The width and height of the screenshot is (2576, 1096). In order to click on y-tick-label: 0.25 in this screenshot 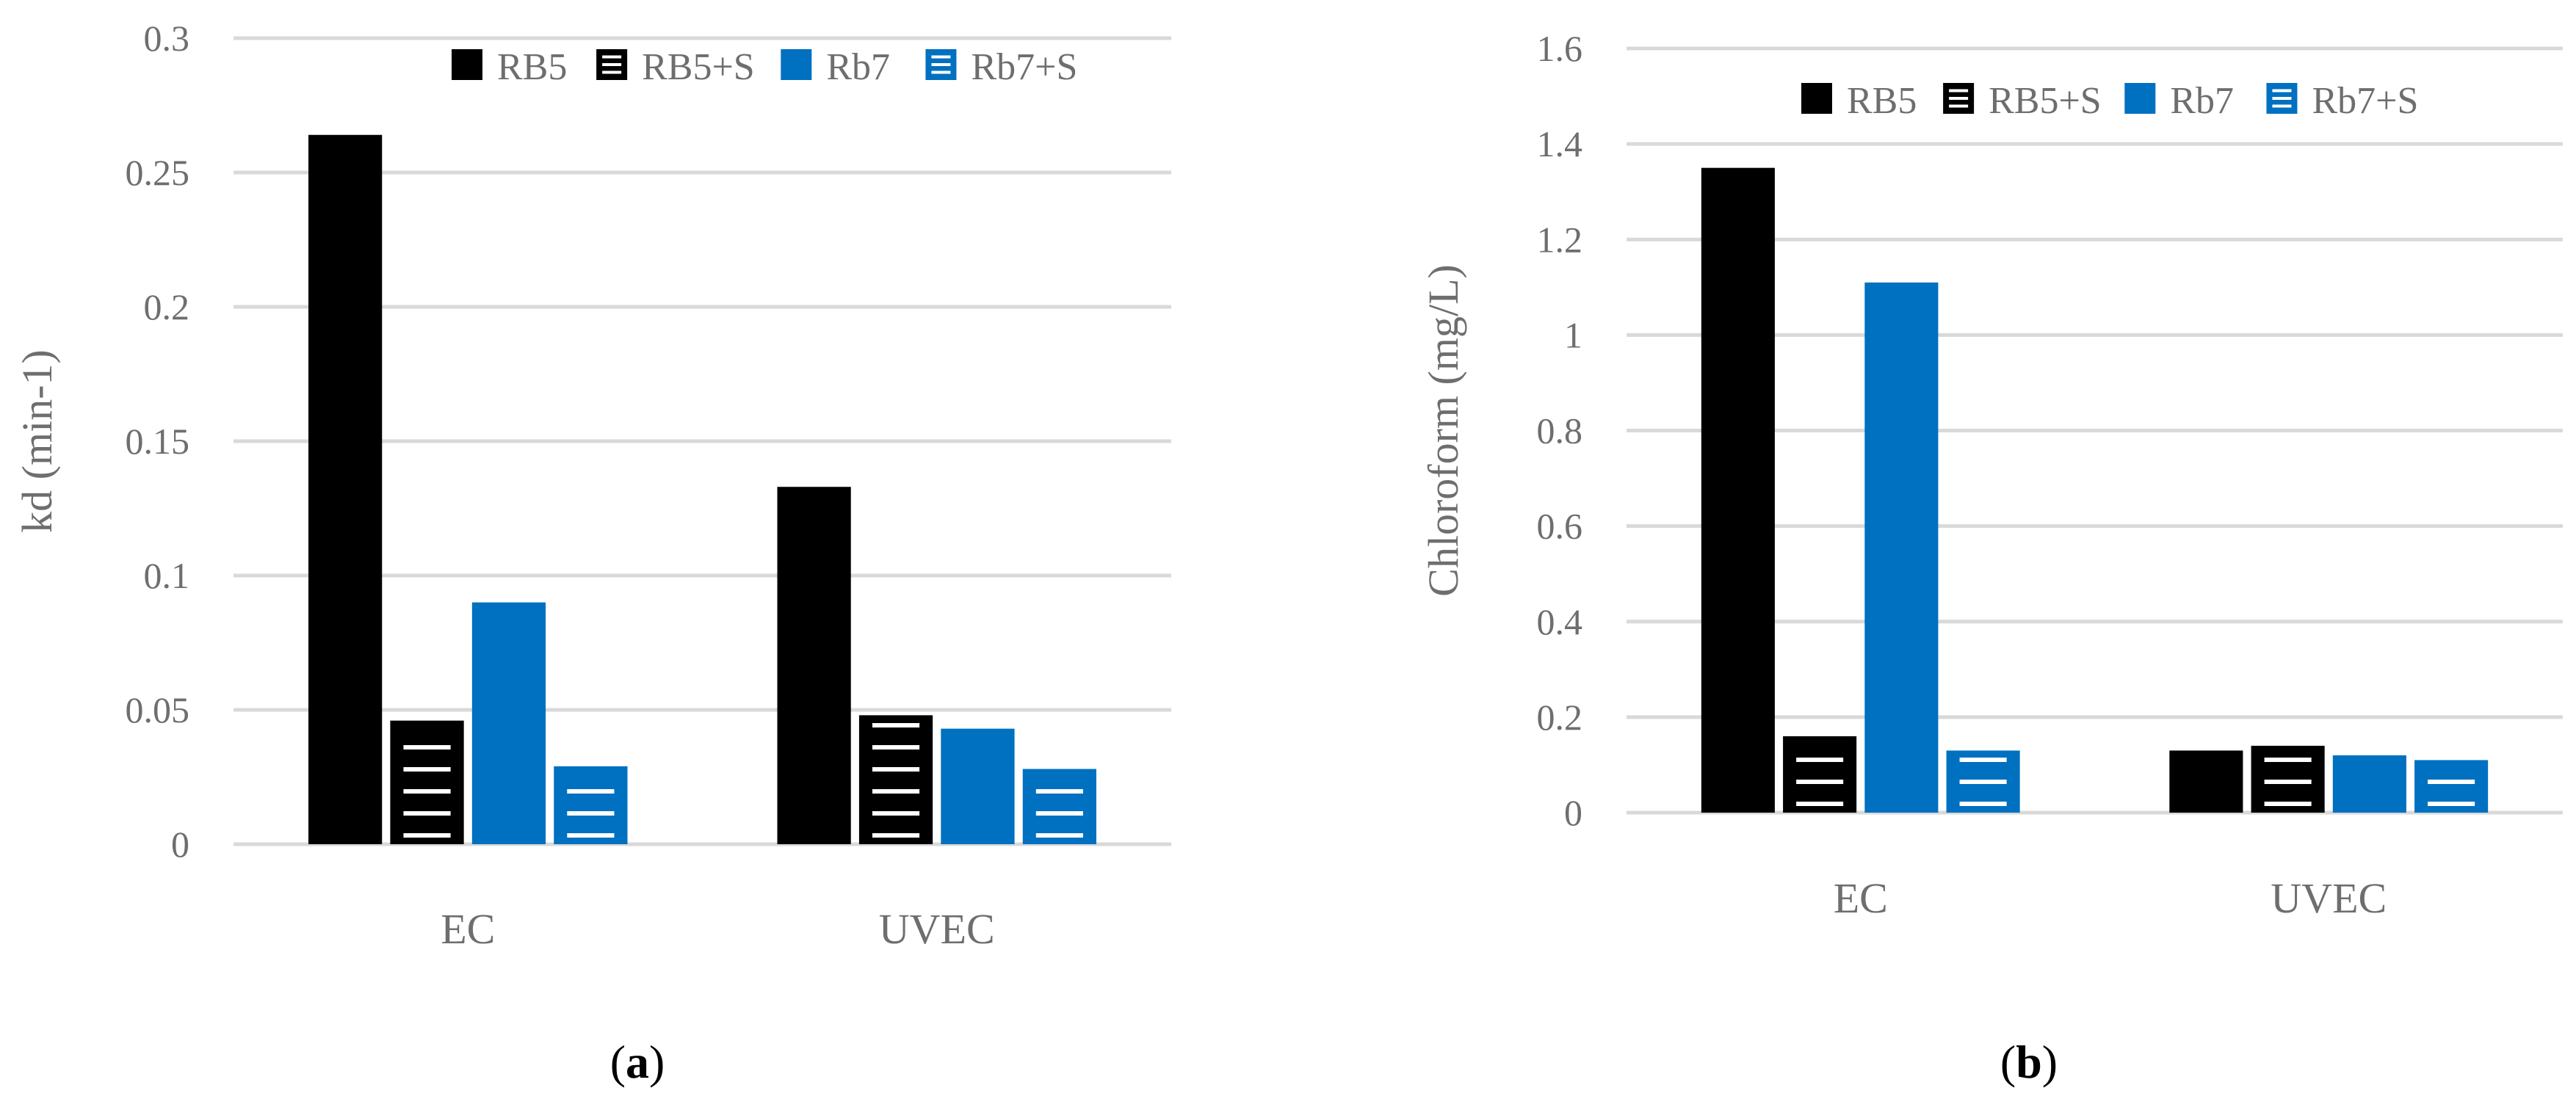, I will do `click(158, 172)`.